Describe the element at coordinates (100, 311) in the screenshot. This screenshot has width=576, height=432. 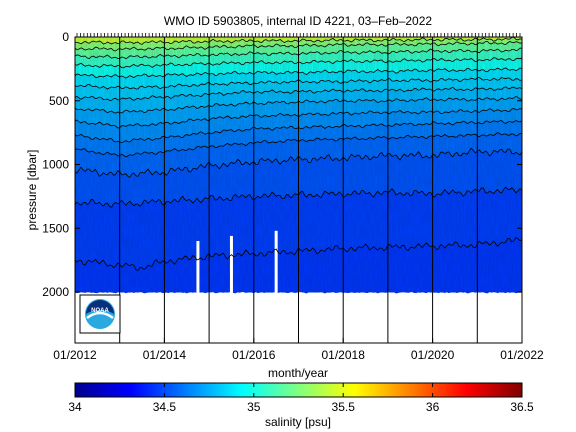
I see `svg-text: NOAA` at that location.